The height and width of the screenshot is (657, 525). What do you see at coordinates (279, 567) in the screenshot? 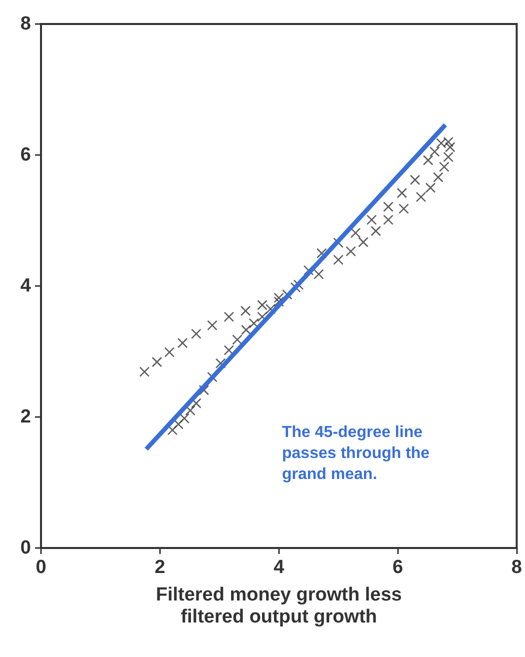
I see `x-tick-label: 4` at bounding box center [279, 567].